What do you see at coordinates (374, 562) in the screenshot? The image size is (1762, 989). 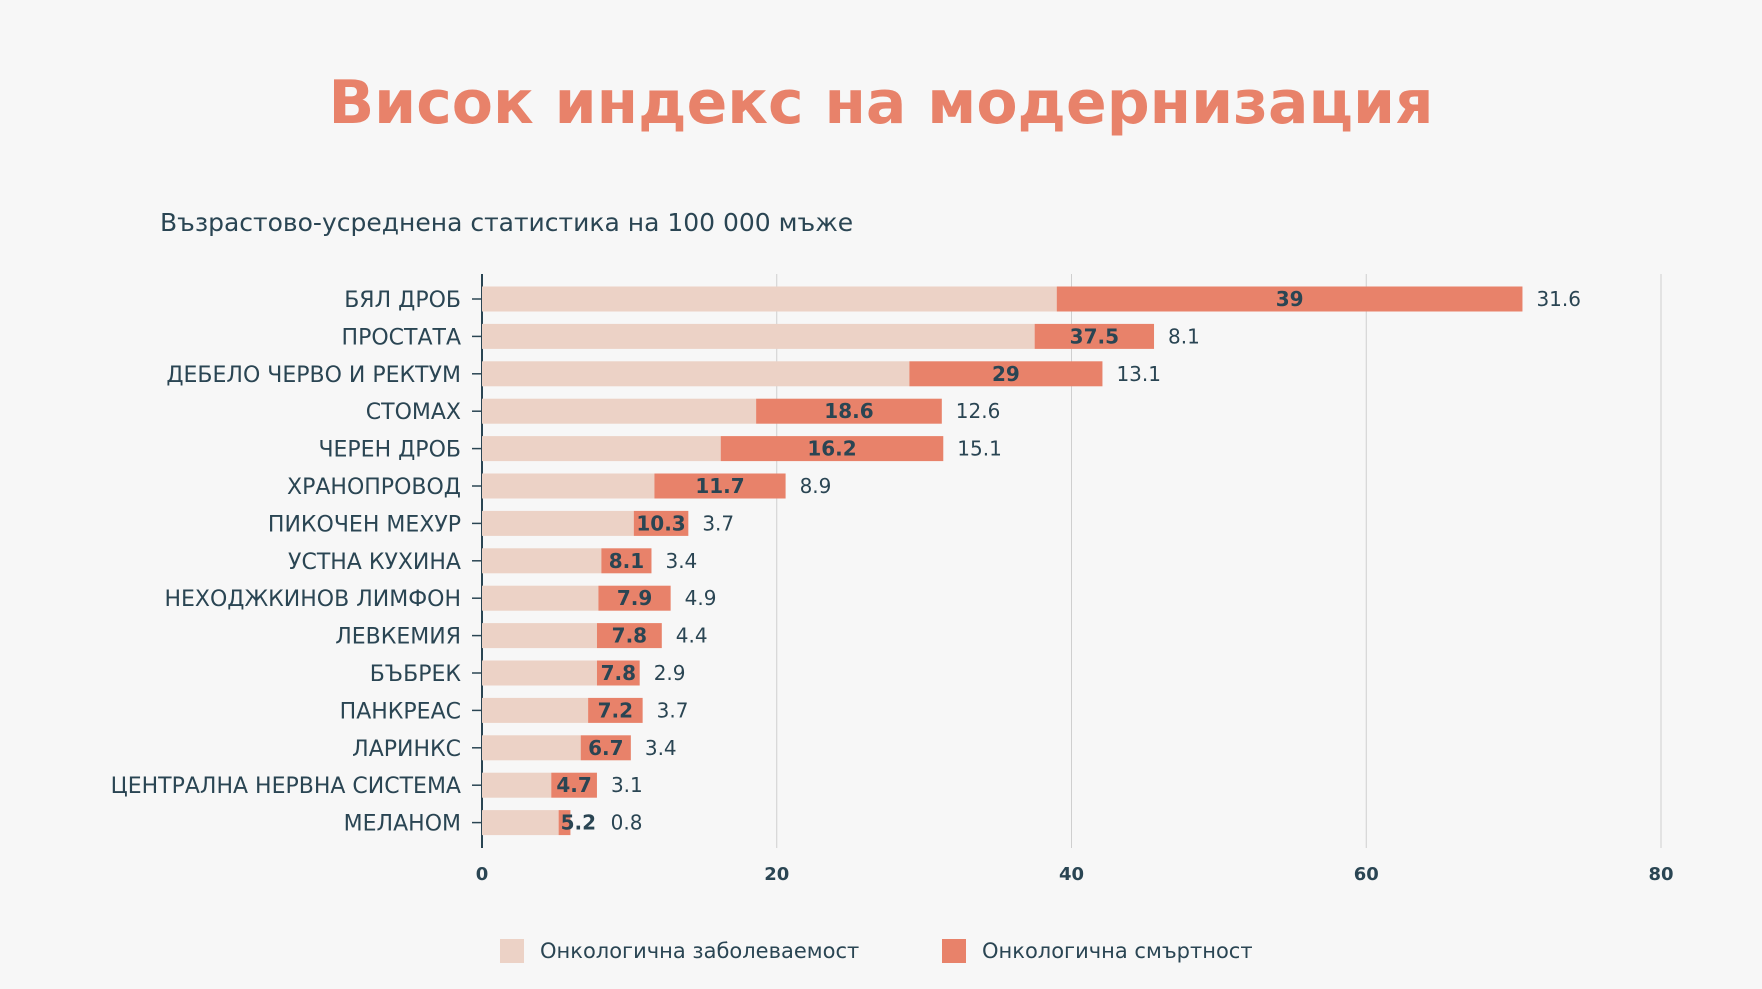 I see `category-label: УСТНА КУХИНА` at bounding box center [374, 562].